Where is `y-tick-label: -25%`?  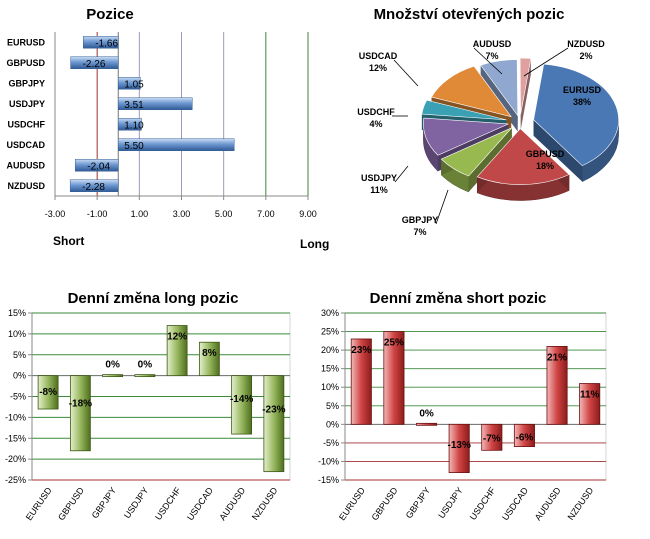 y-tick-label: -25% is located at coordinates (15, 480).